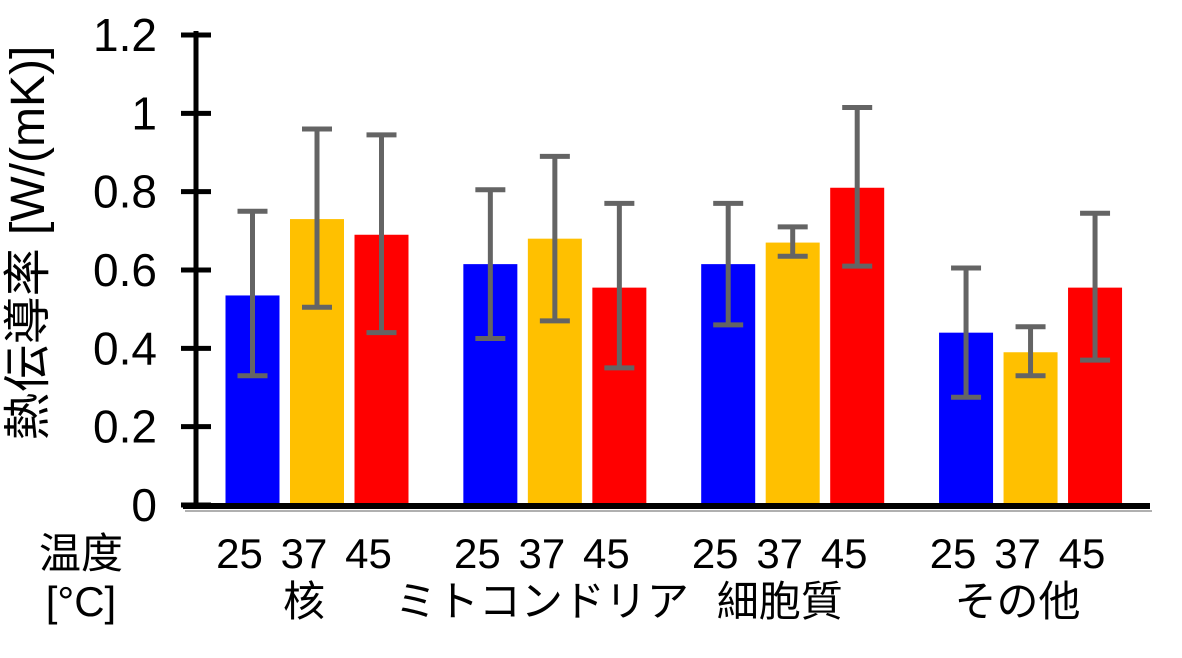 The height and width of the screenshot is (658, 1182). What do you see at coordinates (857, 186) in the screenshot?
I see `error-bar-細胞質-45C` at bounding box center [857, 186].